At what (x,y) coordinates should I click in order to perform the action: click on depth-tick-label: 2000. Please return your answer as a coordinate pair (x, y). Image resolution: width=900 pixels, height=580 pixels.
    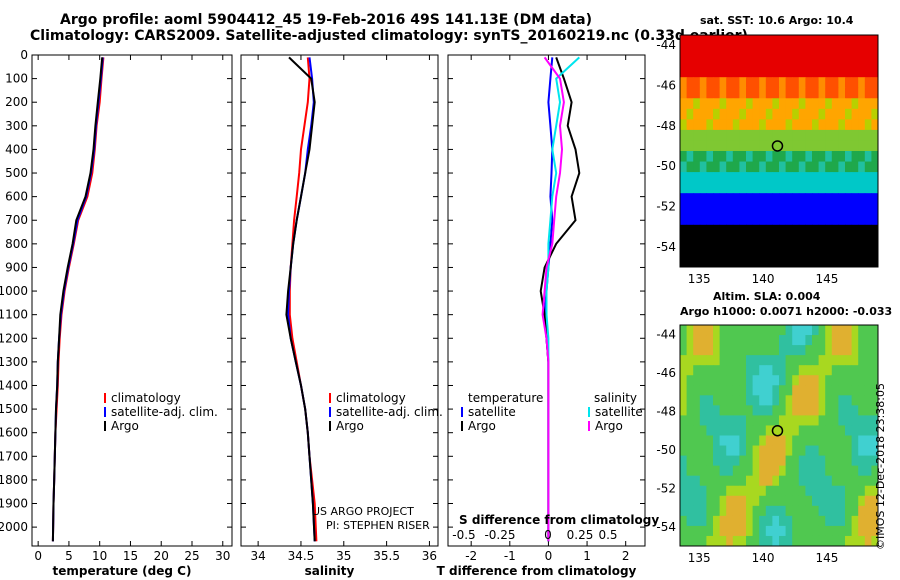
    Looking at the image, I should click on (14, 527).